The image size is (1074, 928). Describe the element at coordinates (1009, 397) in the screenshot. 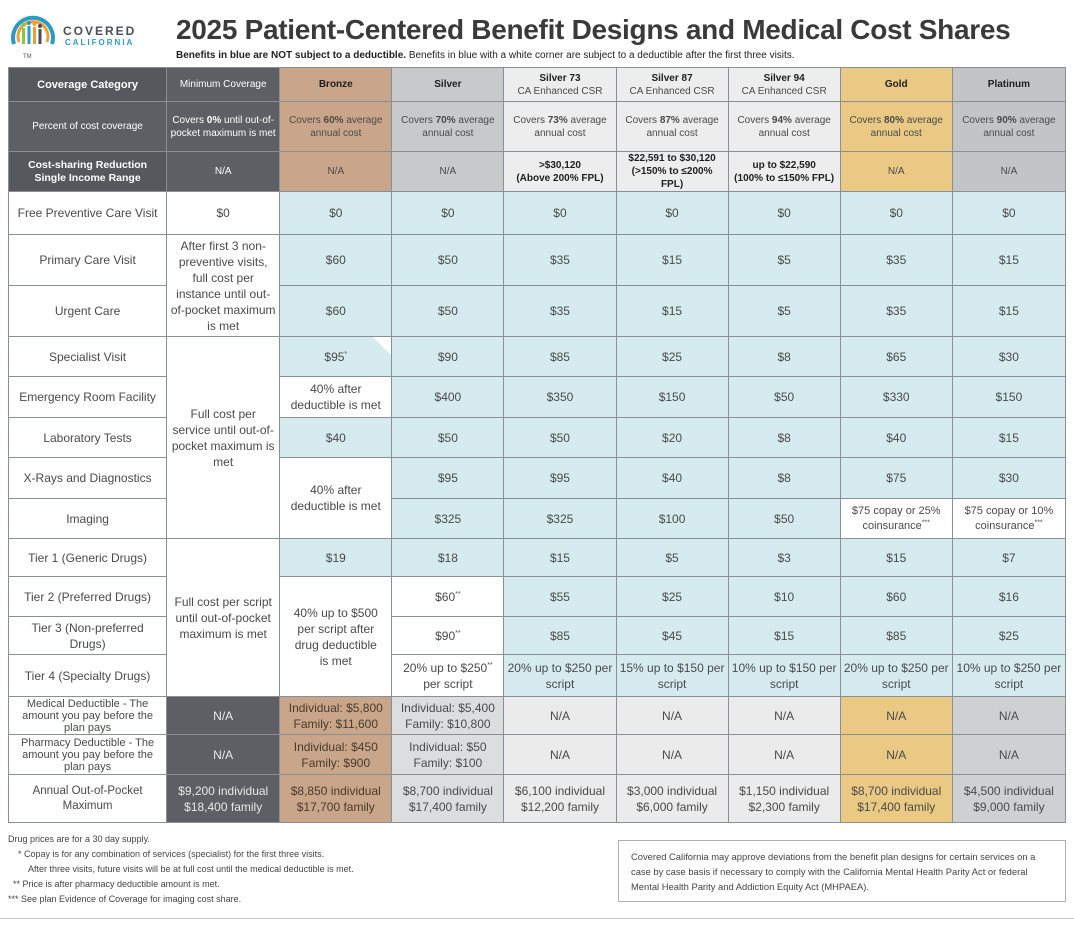

I see `er-platinum: $150` at that location.